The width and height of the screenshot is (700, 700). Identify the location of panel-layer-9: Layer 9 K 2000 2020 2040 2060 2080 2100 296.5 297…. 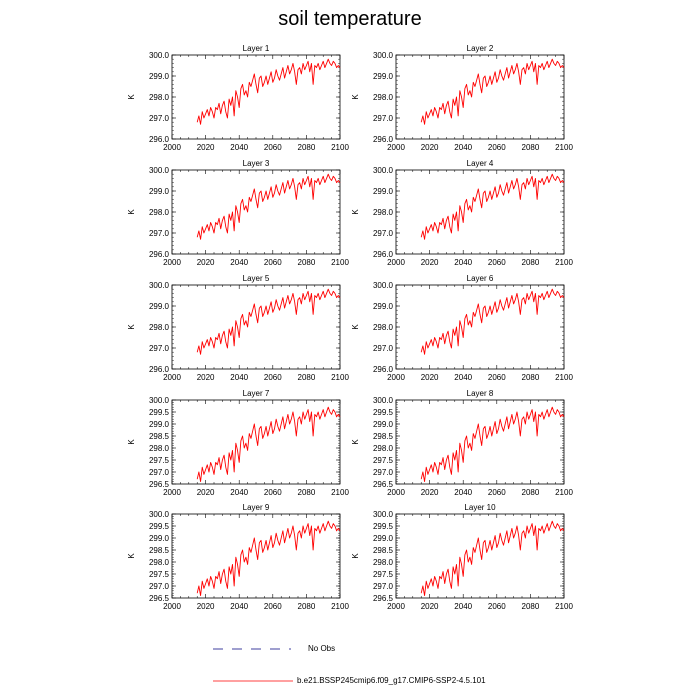
(238, 557).